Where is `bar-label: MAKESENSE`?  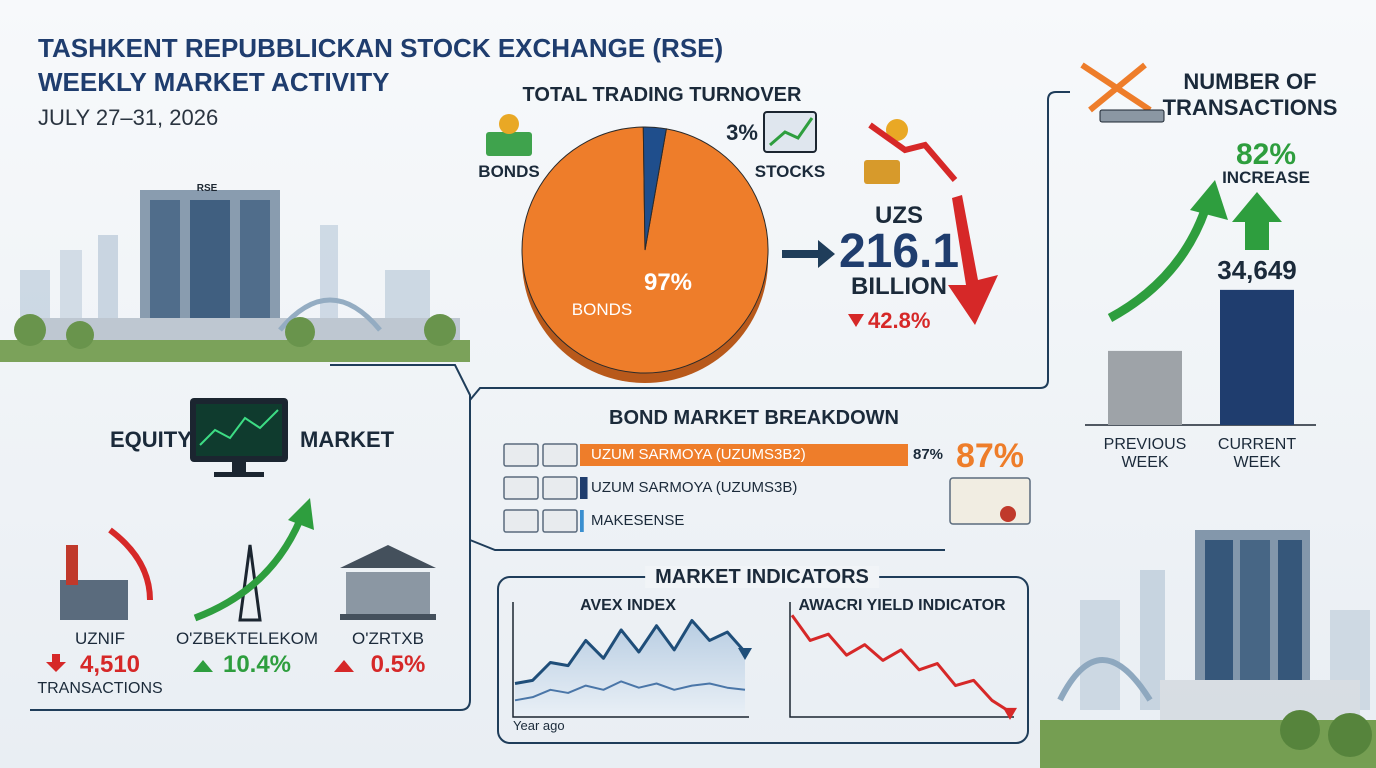 bar-label: MAKESENSE is located at coordinates (638, 520).